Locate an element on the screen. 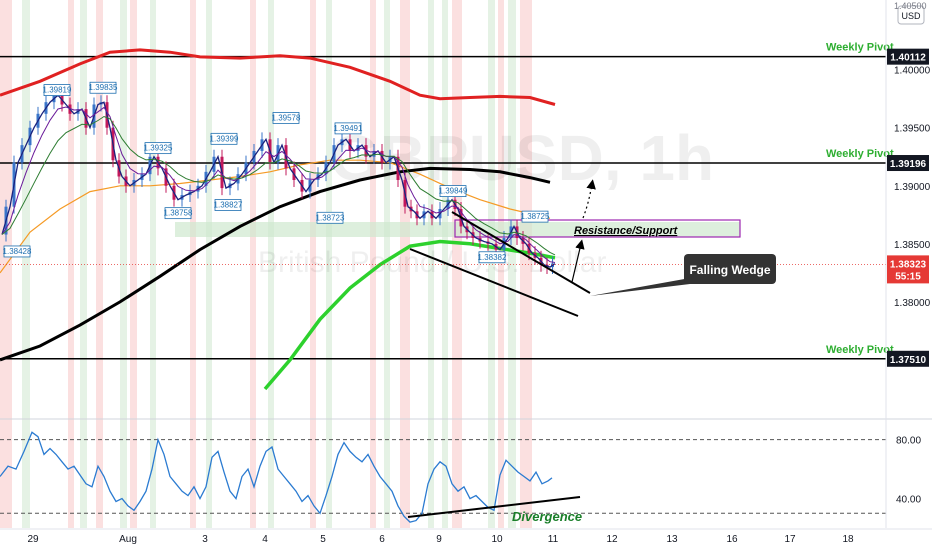 The image size is (932, 550). time-tick-label: 17 is located at coordinates (790, 539).